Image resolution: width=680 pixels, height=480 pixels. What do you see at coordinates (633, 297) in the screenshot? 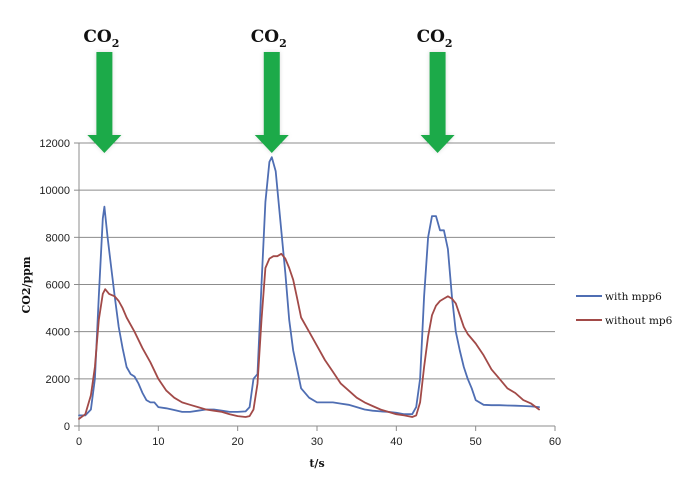
I see `legend-label: with mpp6` at bounding box center [633, 297].